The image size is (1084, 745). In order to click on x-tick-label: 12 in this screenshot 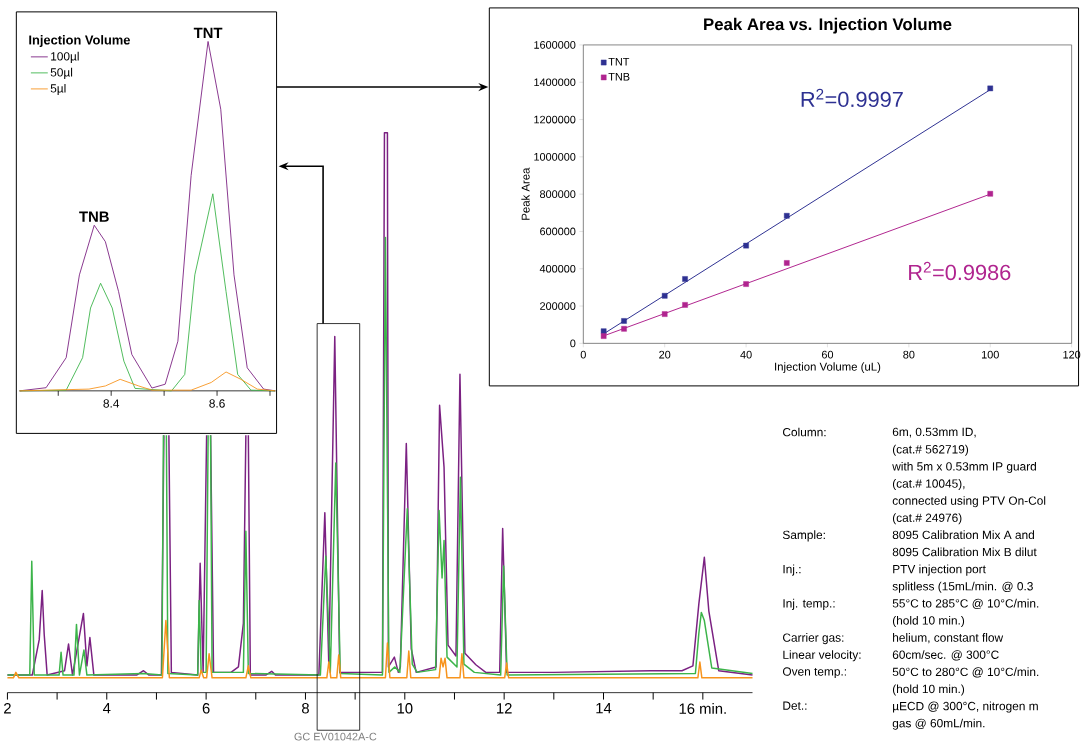, I will do `click(504, 708)`.